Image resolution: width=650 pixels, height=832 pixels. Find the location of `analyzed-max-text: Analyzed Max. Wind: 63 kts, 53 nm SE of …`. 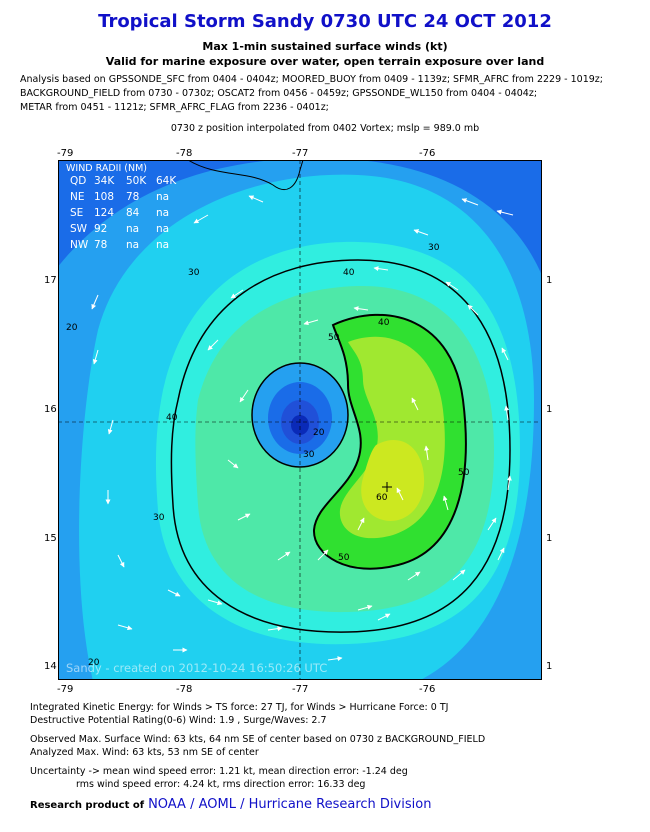

analyzed-max-text: Analyzed Max. Wind: 63 kts, 53 nm SE of … is located at coordinates (144, 752).